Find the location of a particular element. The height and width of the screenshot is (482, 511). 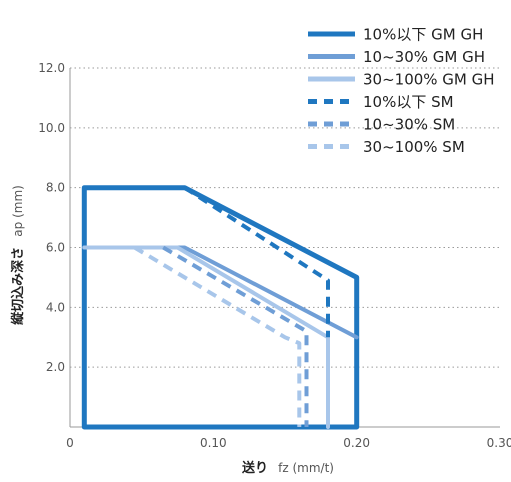

y-axis-title-main: 縦切込み深さ is located at coordinates (18, 286).